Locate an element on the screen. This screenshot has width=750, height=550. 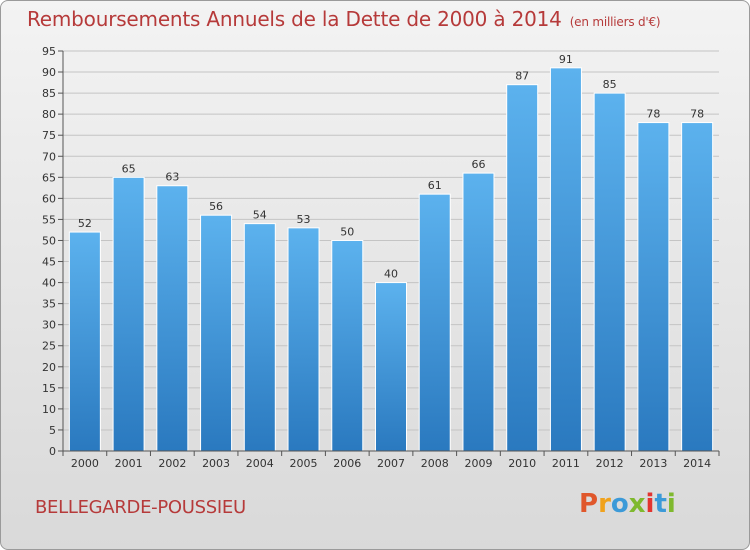
logo-letter: P is located at coordinates (589, 504).